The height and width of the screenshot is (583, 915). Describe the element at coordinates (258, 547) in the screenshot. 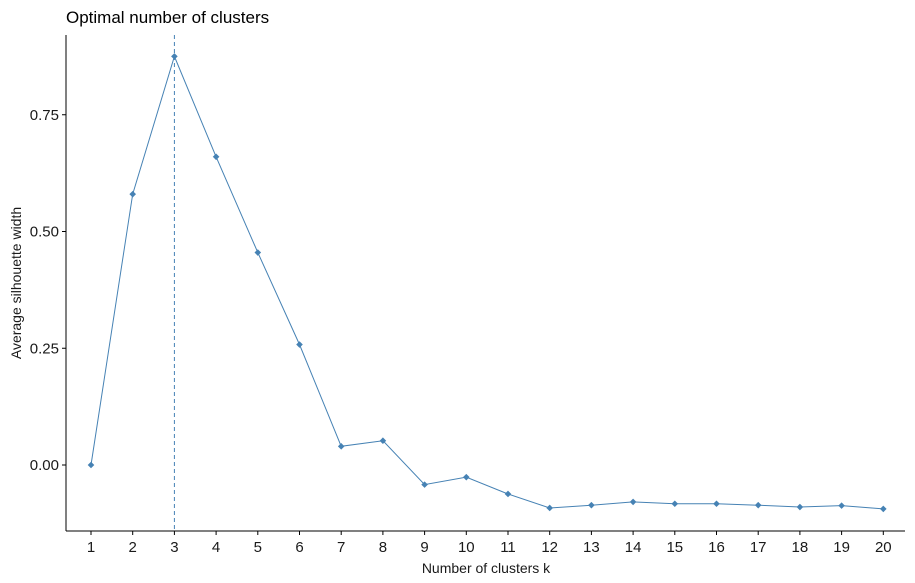

I see `x-tick-label: 5` at that location.